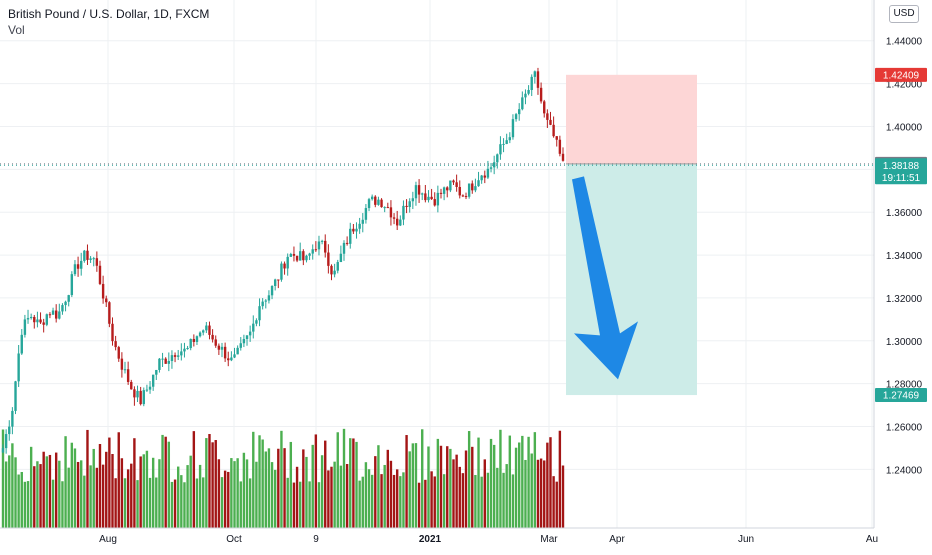 Image resolution: width=932 pixels, height=555 pixels. I want to click on symbol-title: British Pound / U.S. Dollar, 1D, FXCM, so click(109, 14).